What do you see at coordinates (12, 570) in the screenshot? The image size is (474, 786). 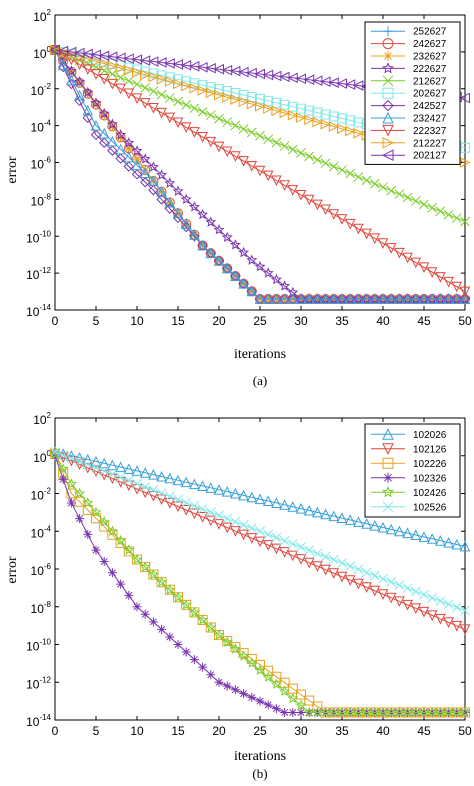 I see `y-axis-label: error` at bounding box center [12, 570].